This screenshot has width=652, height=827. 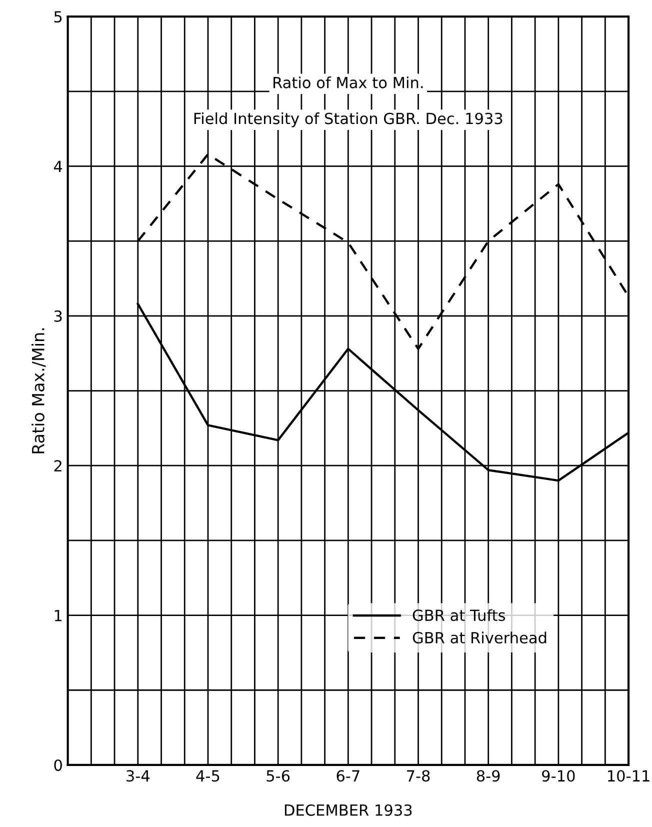 I want to click on text: Field Intensity of Station GBR. Dec. 1933, so click(x=348, y=120).